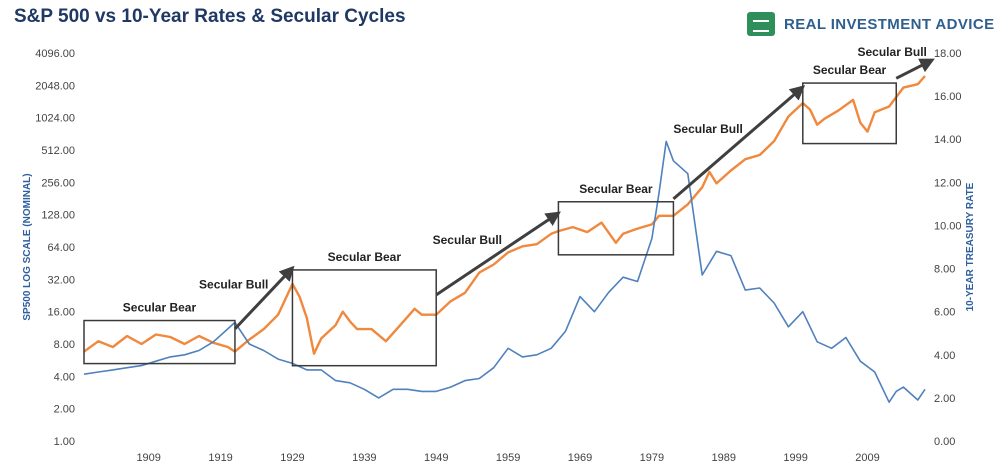 Image resolution: width=997 pixels, height=476 pixels. Describe the element at coordinates (58, 216) in the screenshot. I see `y-left-tick-label: 128.00` at that location.